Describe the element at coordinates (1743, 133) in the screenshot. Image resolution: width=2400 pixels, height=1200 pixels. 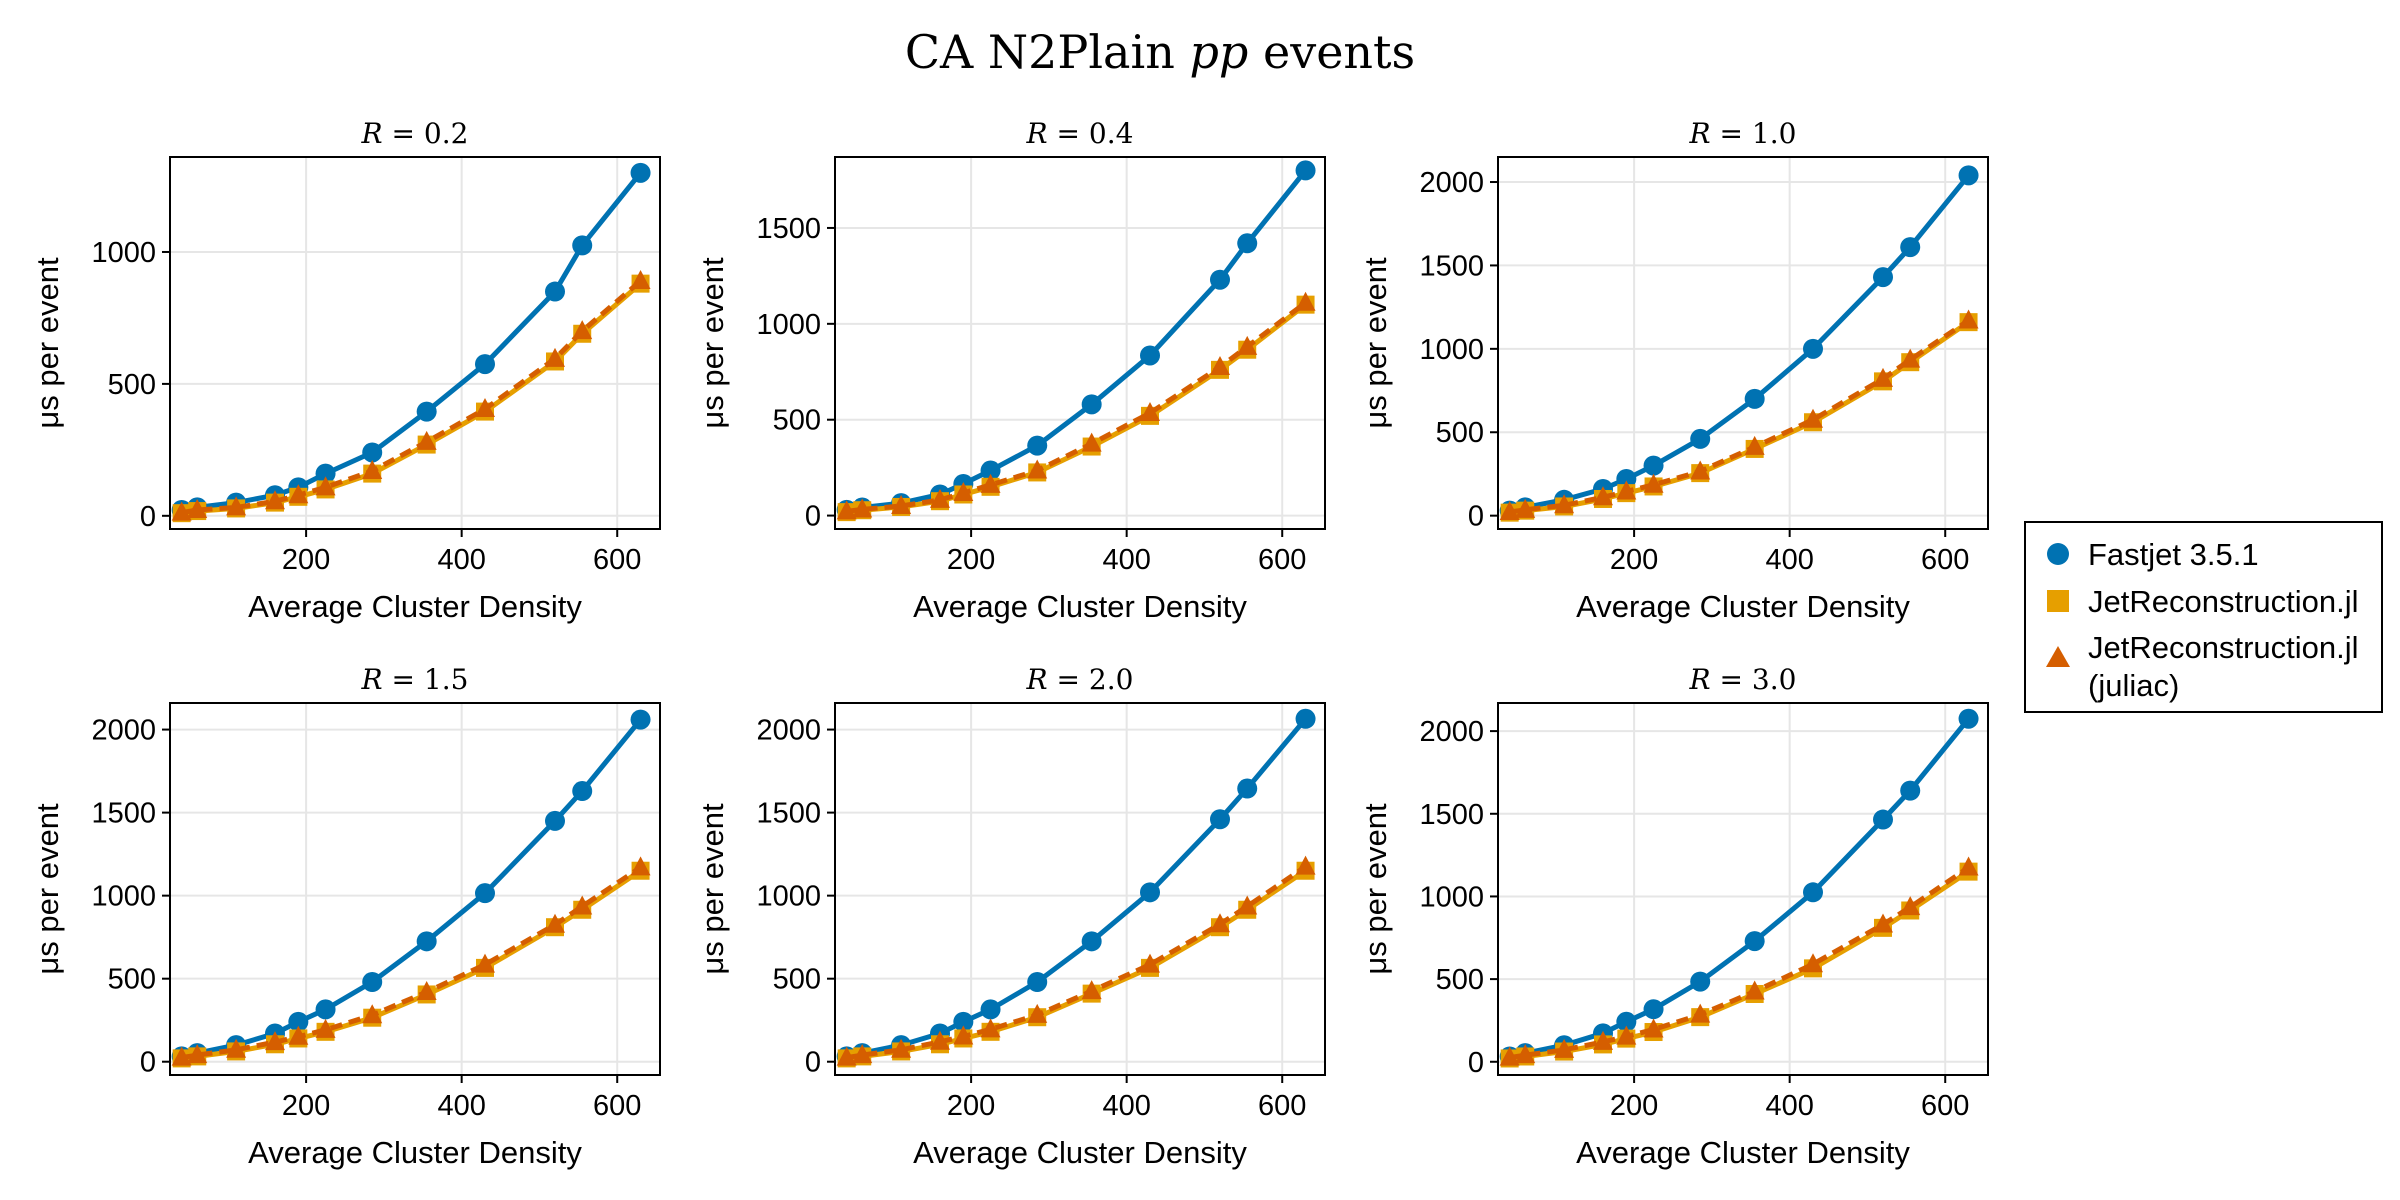
I see `panel-title: R = 1.0` at that location.